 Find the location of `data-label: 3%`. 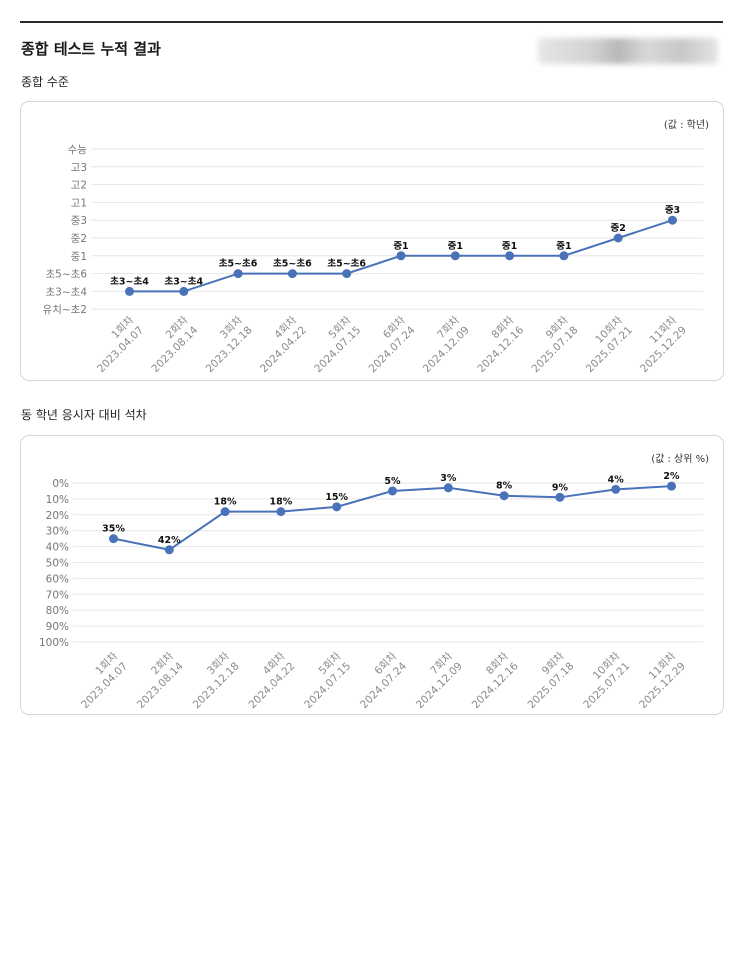

data-label: 3% is located at coordinates (448, 478).